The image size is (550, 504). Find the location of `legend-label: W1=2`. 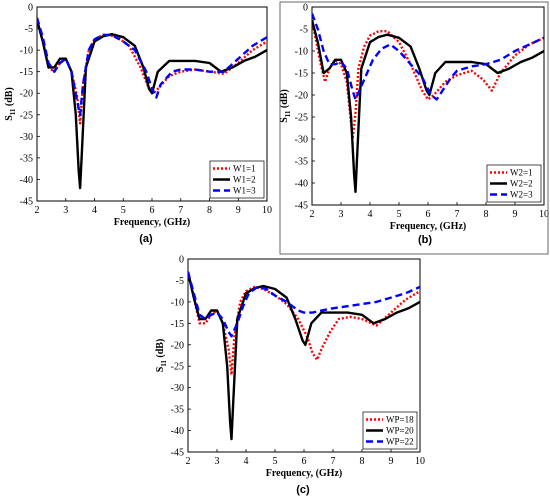

legend-label: W1=2 is located at coordinates (244, 180).